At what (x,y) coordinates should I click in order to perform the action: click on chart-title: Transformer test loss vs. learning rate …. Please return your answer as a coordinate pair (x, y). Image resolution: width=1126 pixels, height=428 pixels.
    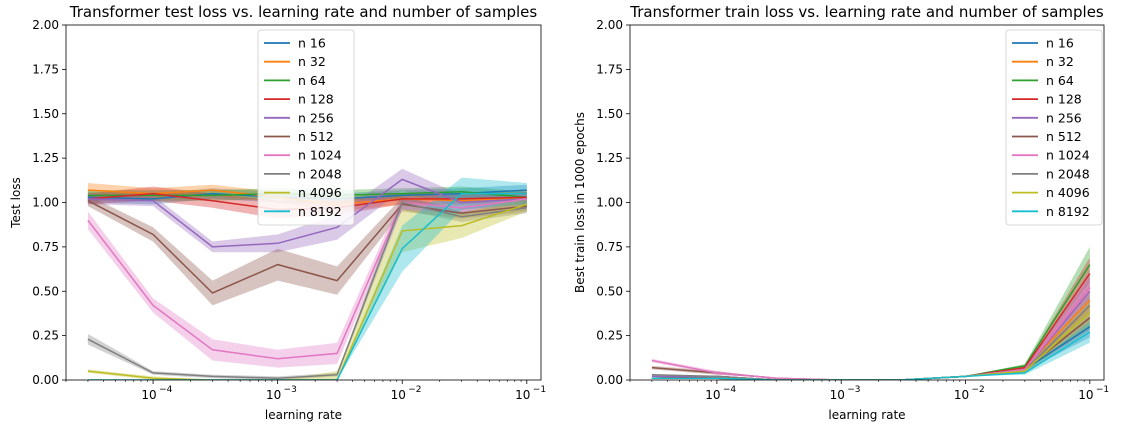
    Looking at the image, I should click on (303, 12).